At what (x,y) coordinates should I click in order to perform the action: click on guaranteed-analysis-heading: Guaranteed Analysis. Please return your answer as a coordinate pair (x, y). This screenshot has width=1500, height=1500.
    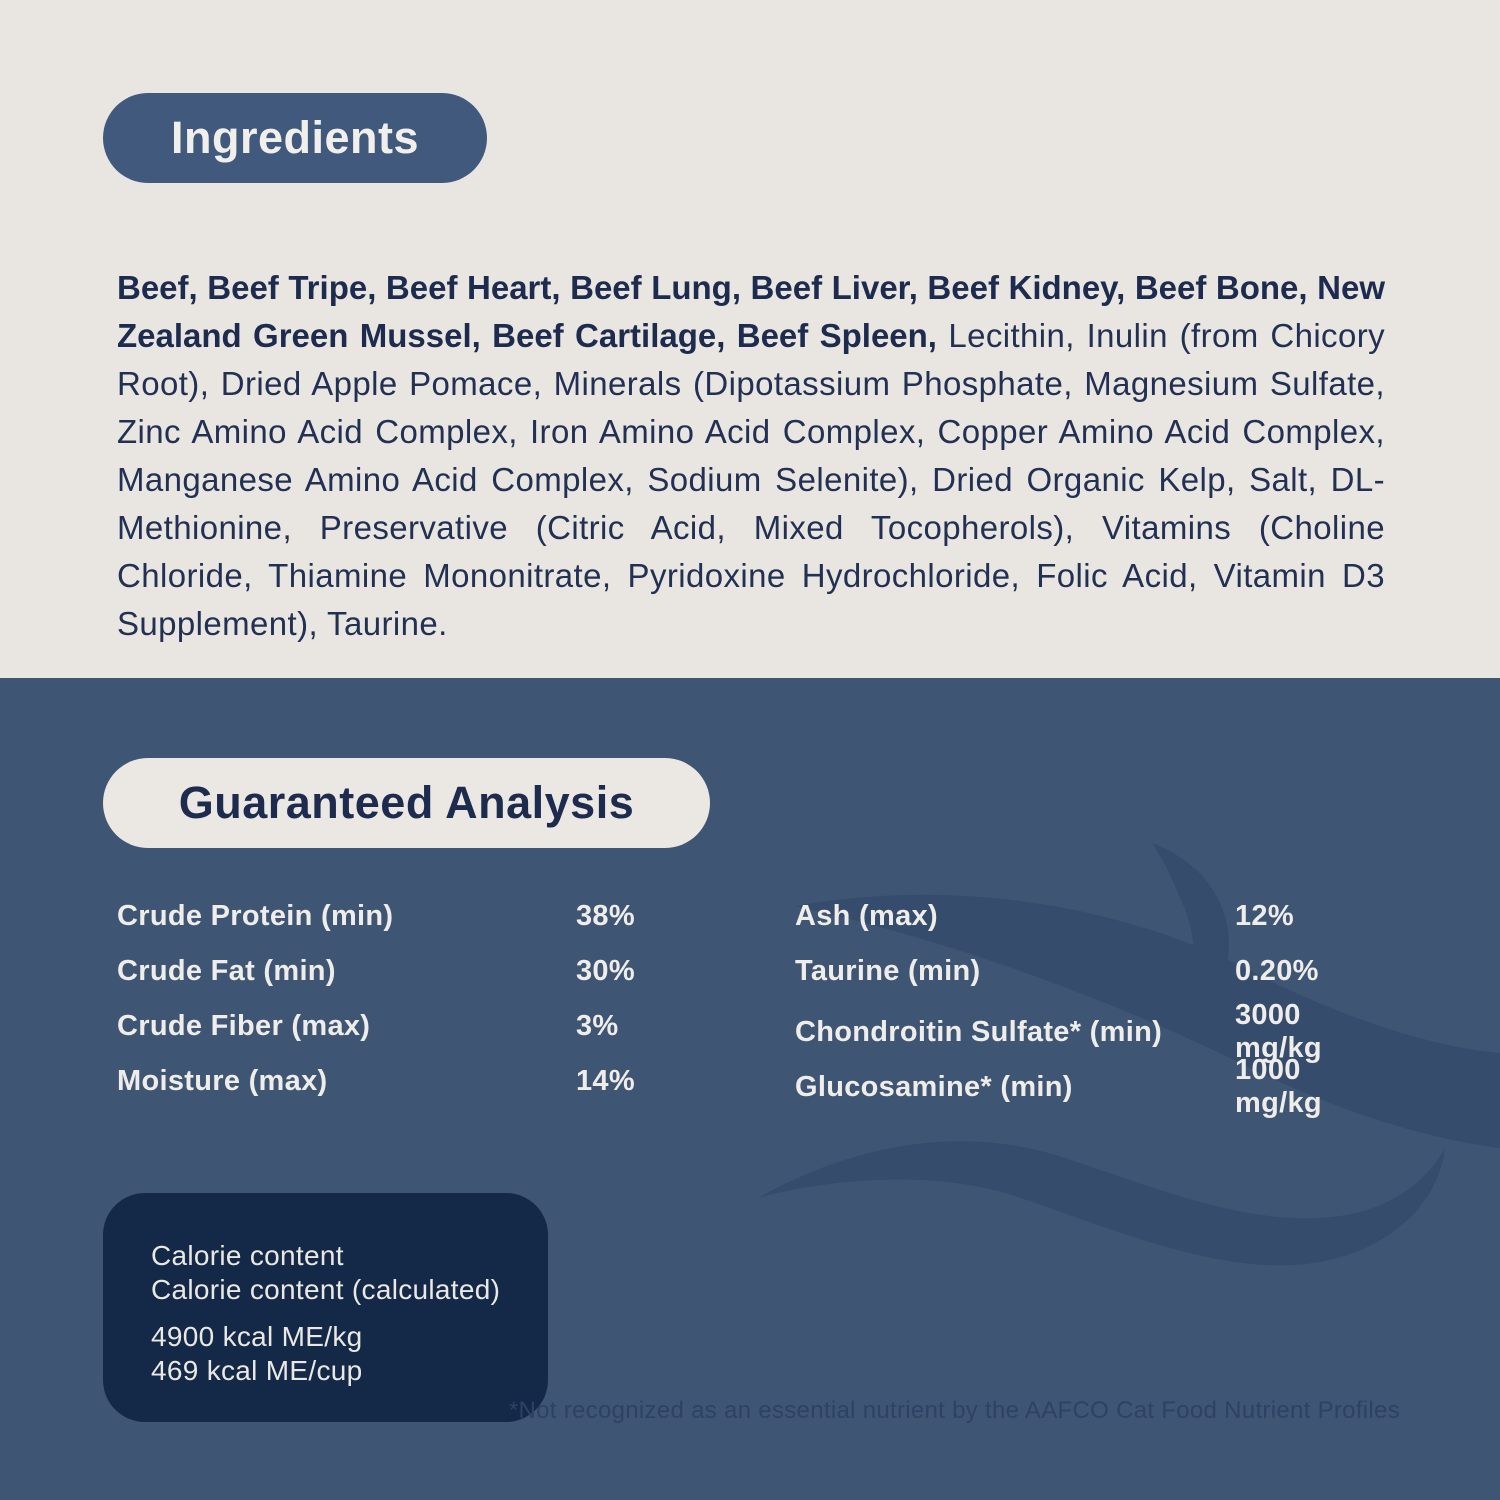
    Looking at the image, I should click on (406, 802).